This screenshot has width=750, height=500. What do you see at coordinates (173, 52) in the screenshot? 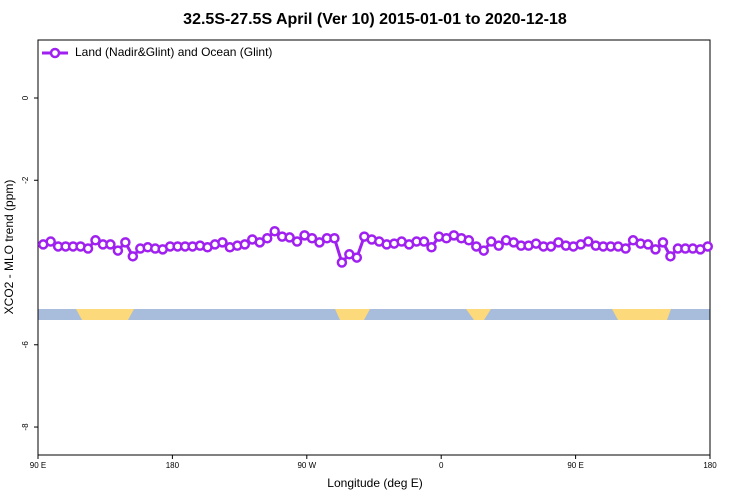
I see `legend-label: Land (Nadir&Glint) and Ocean (Glint)` at bounding box center [173, 52].